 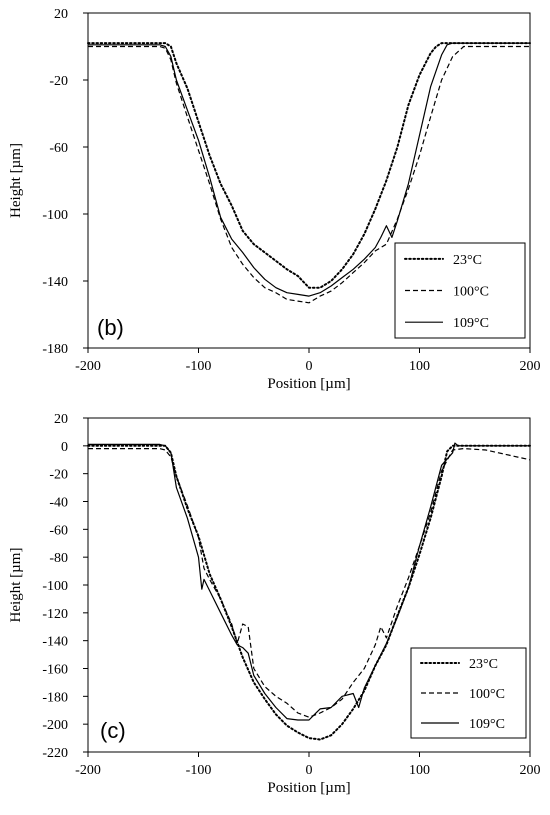 I want to click on y-tick-label: -80, so click(x=58, y=558).